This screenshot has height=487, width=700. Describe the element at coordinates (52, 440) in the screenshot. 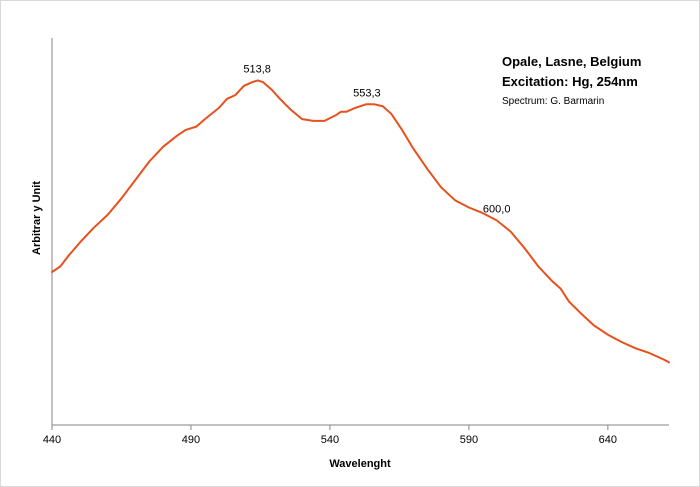

I see `x-tick-label: 440` at that location.